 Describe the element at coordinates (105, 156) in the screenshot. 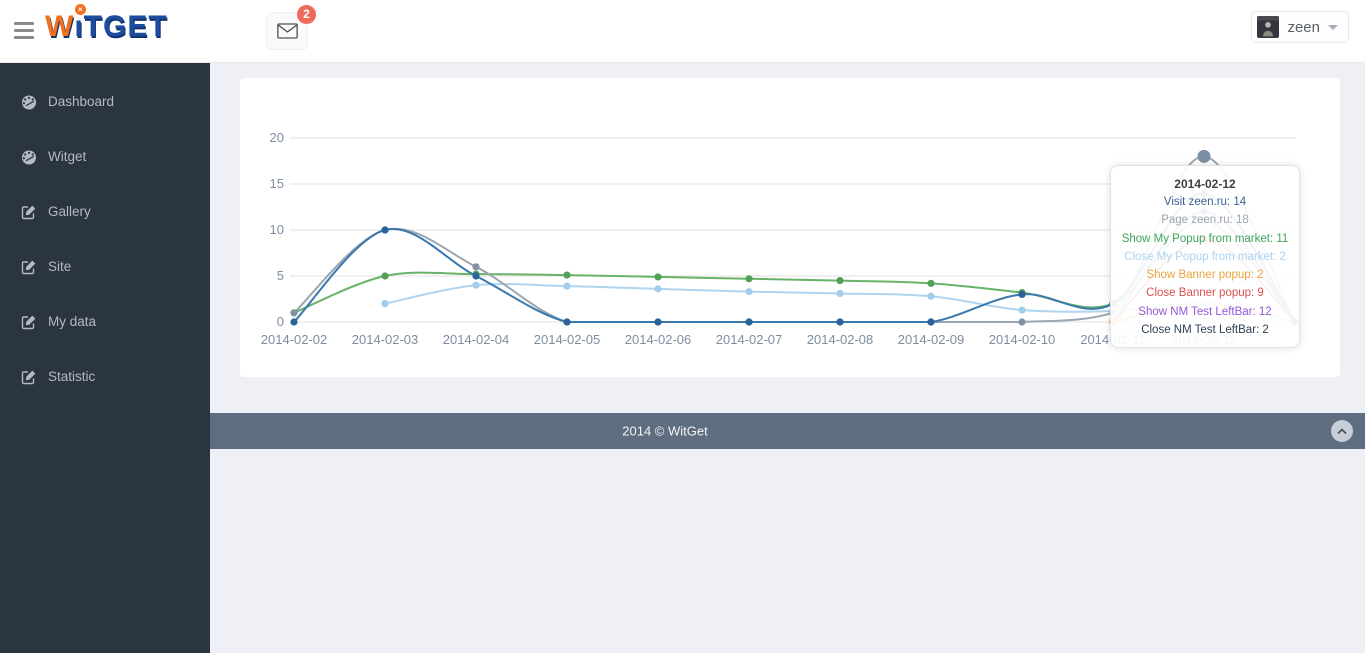

I see `sidebar-item-witget: Witget` at that location.